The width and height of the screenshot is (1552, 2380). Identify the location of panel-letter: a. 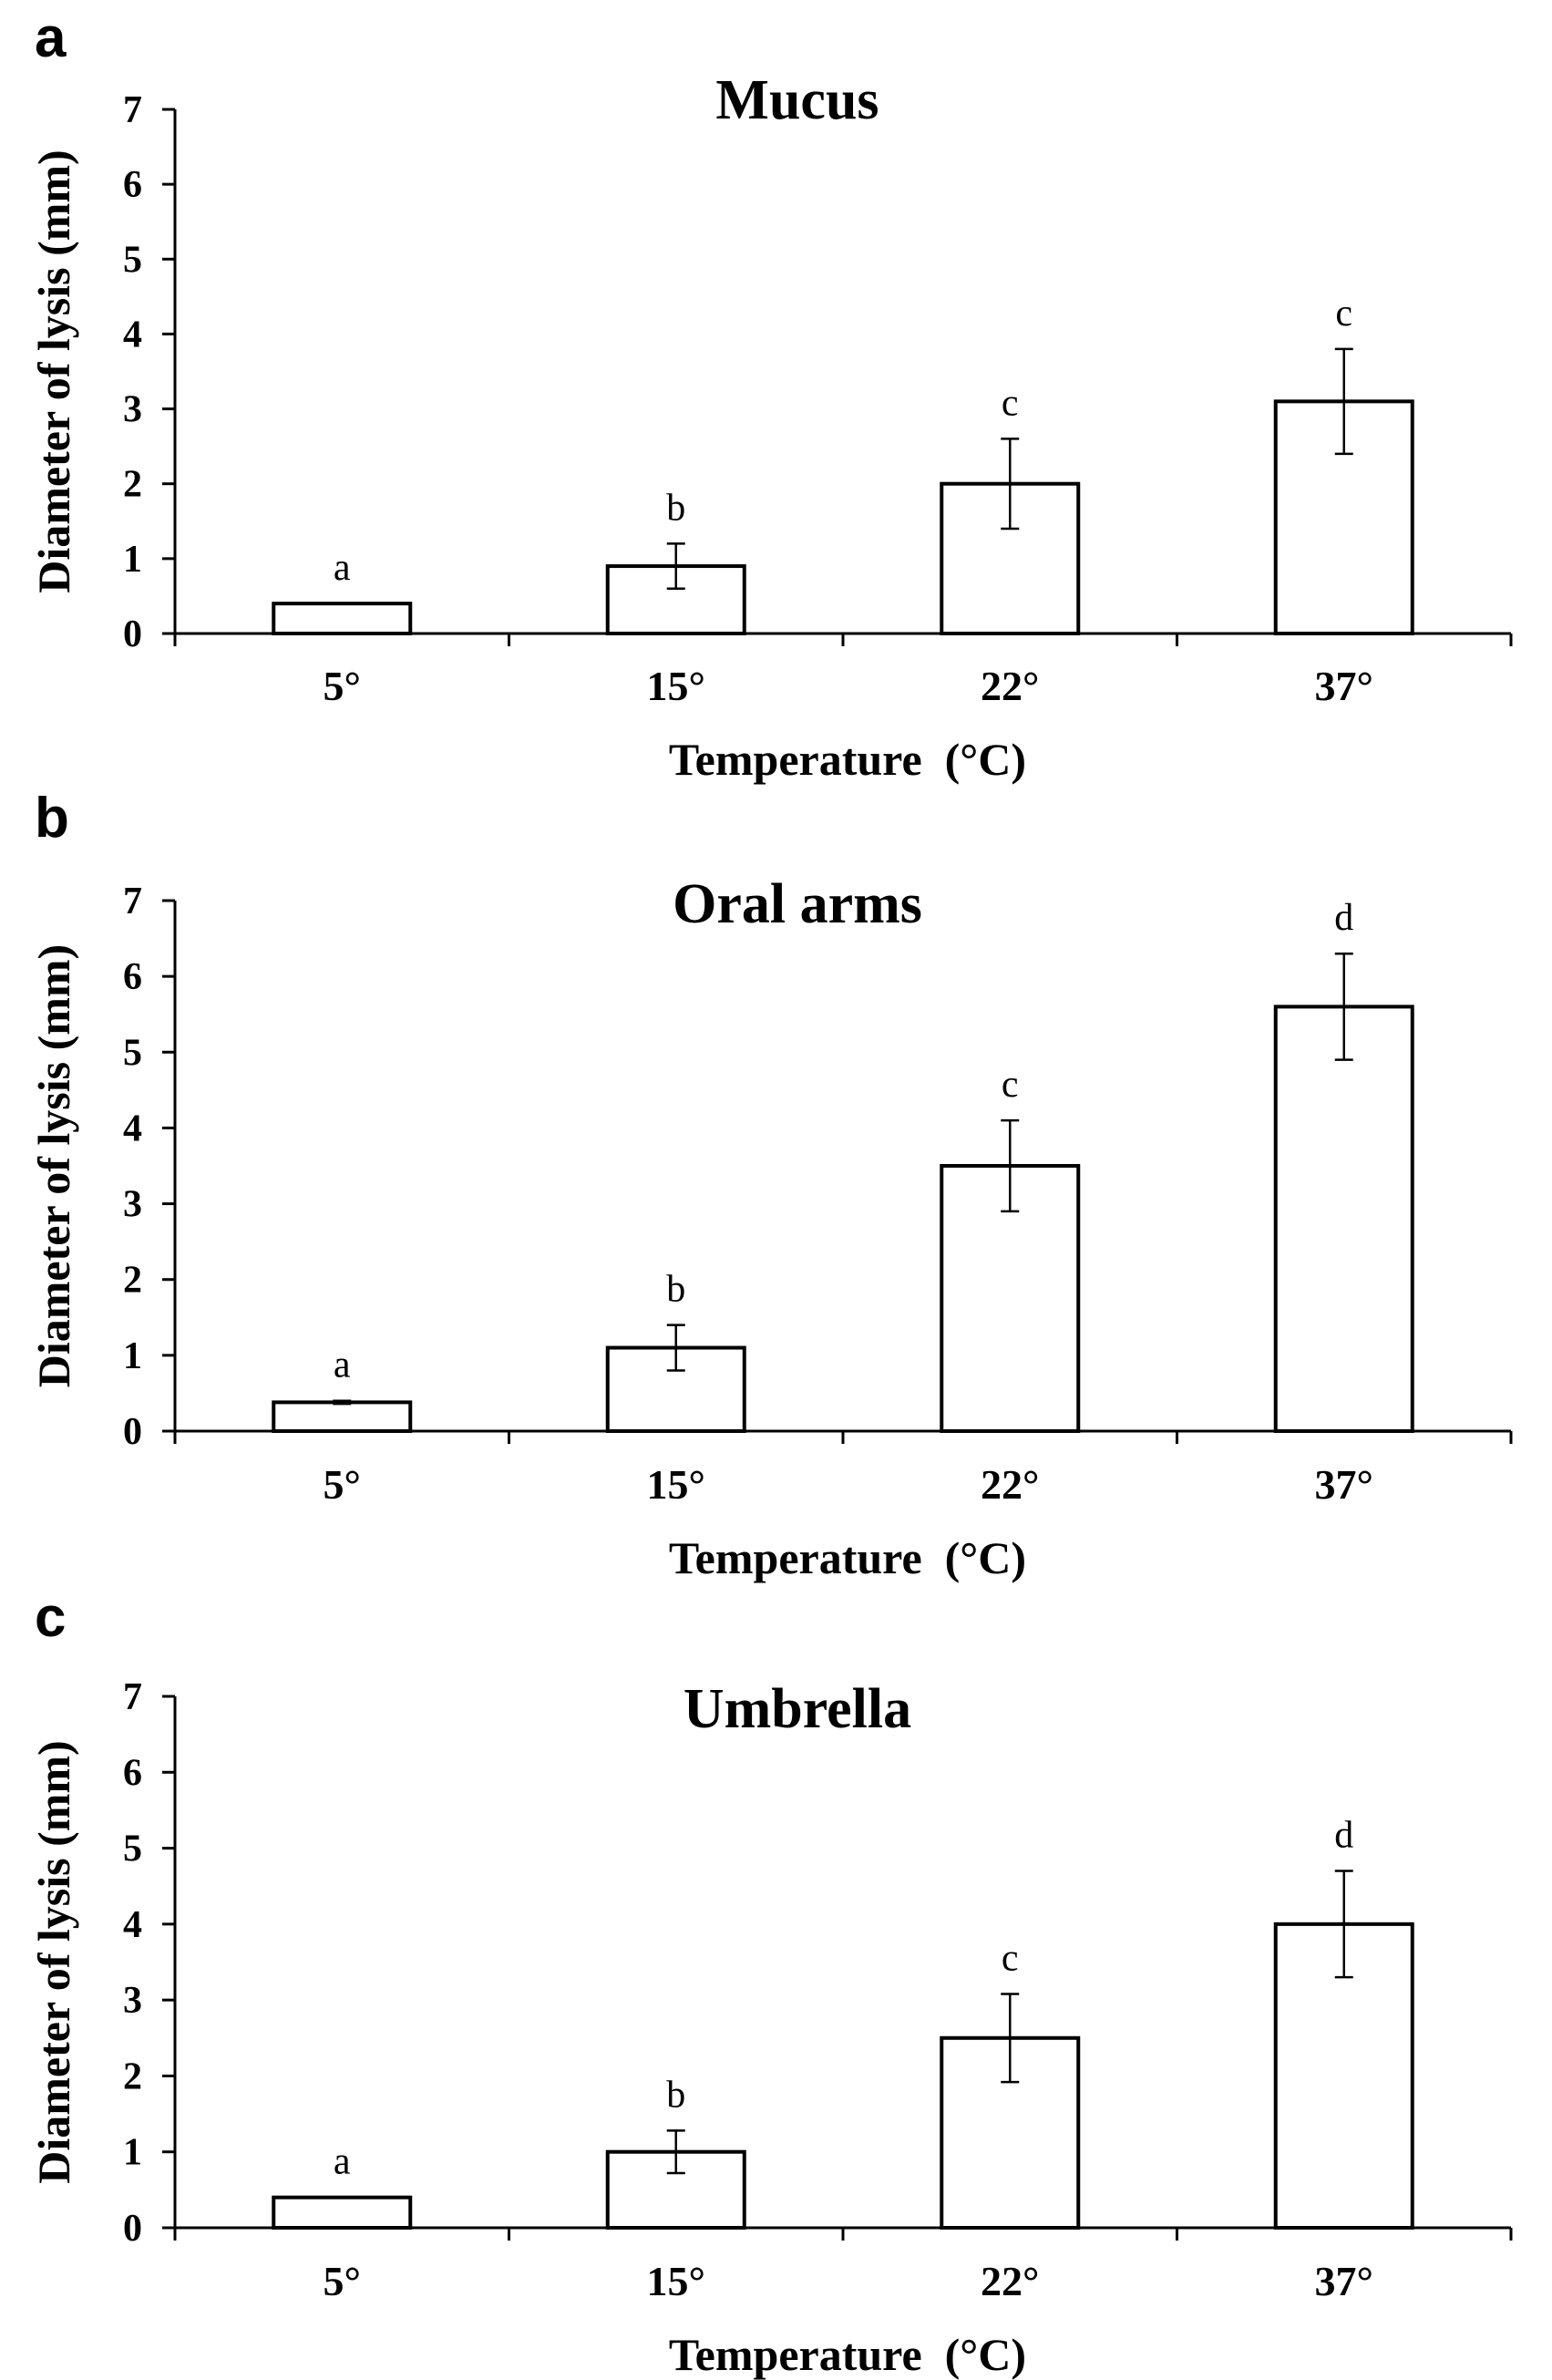
(51, 37).